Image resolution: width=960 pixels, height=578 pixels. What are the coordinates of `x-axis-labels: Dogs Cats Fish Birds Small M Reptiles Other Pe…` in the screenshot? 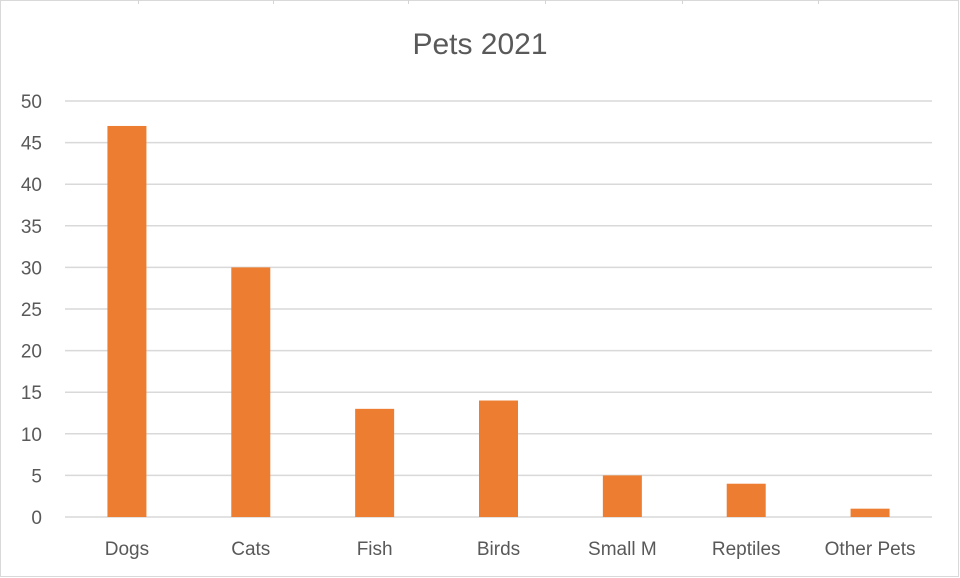 It's located at (510, 549).